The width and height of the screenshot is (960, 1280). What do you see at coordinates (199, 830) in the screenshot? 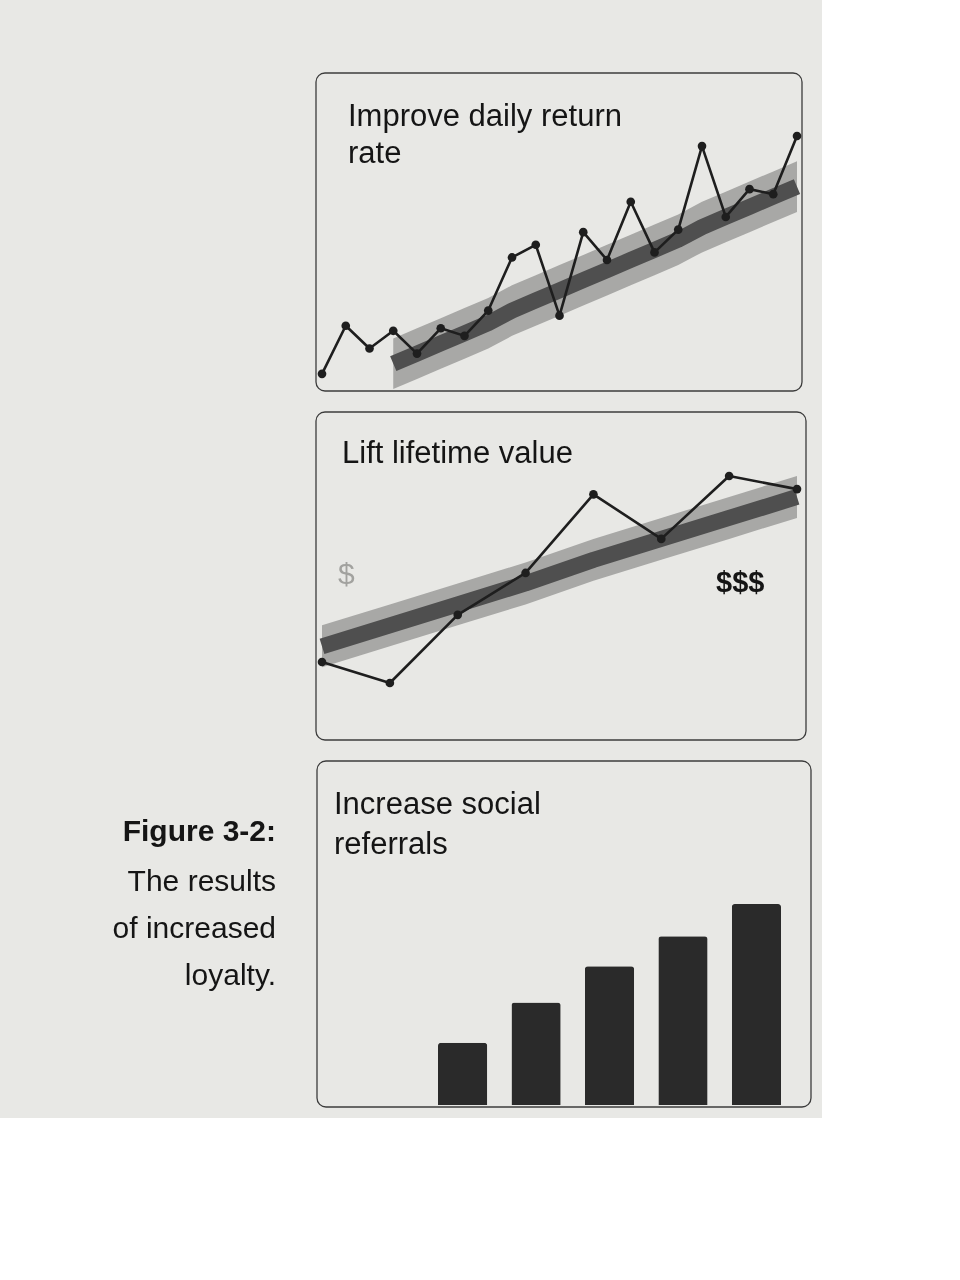
I see `text: Figure 3-2:` at bounding box center [199, 830].